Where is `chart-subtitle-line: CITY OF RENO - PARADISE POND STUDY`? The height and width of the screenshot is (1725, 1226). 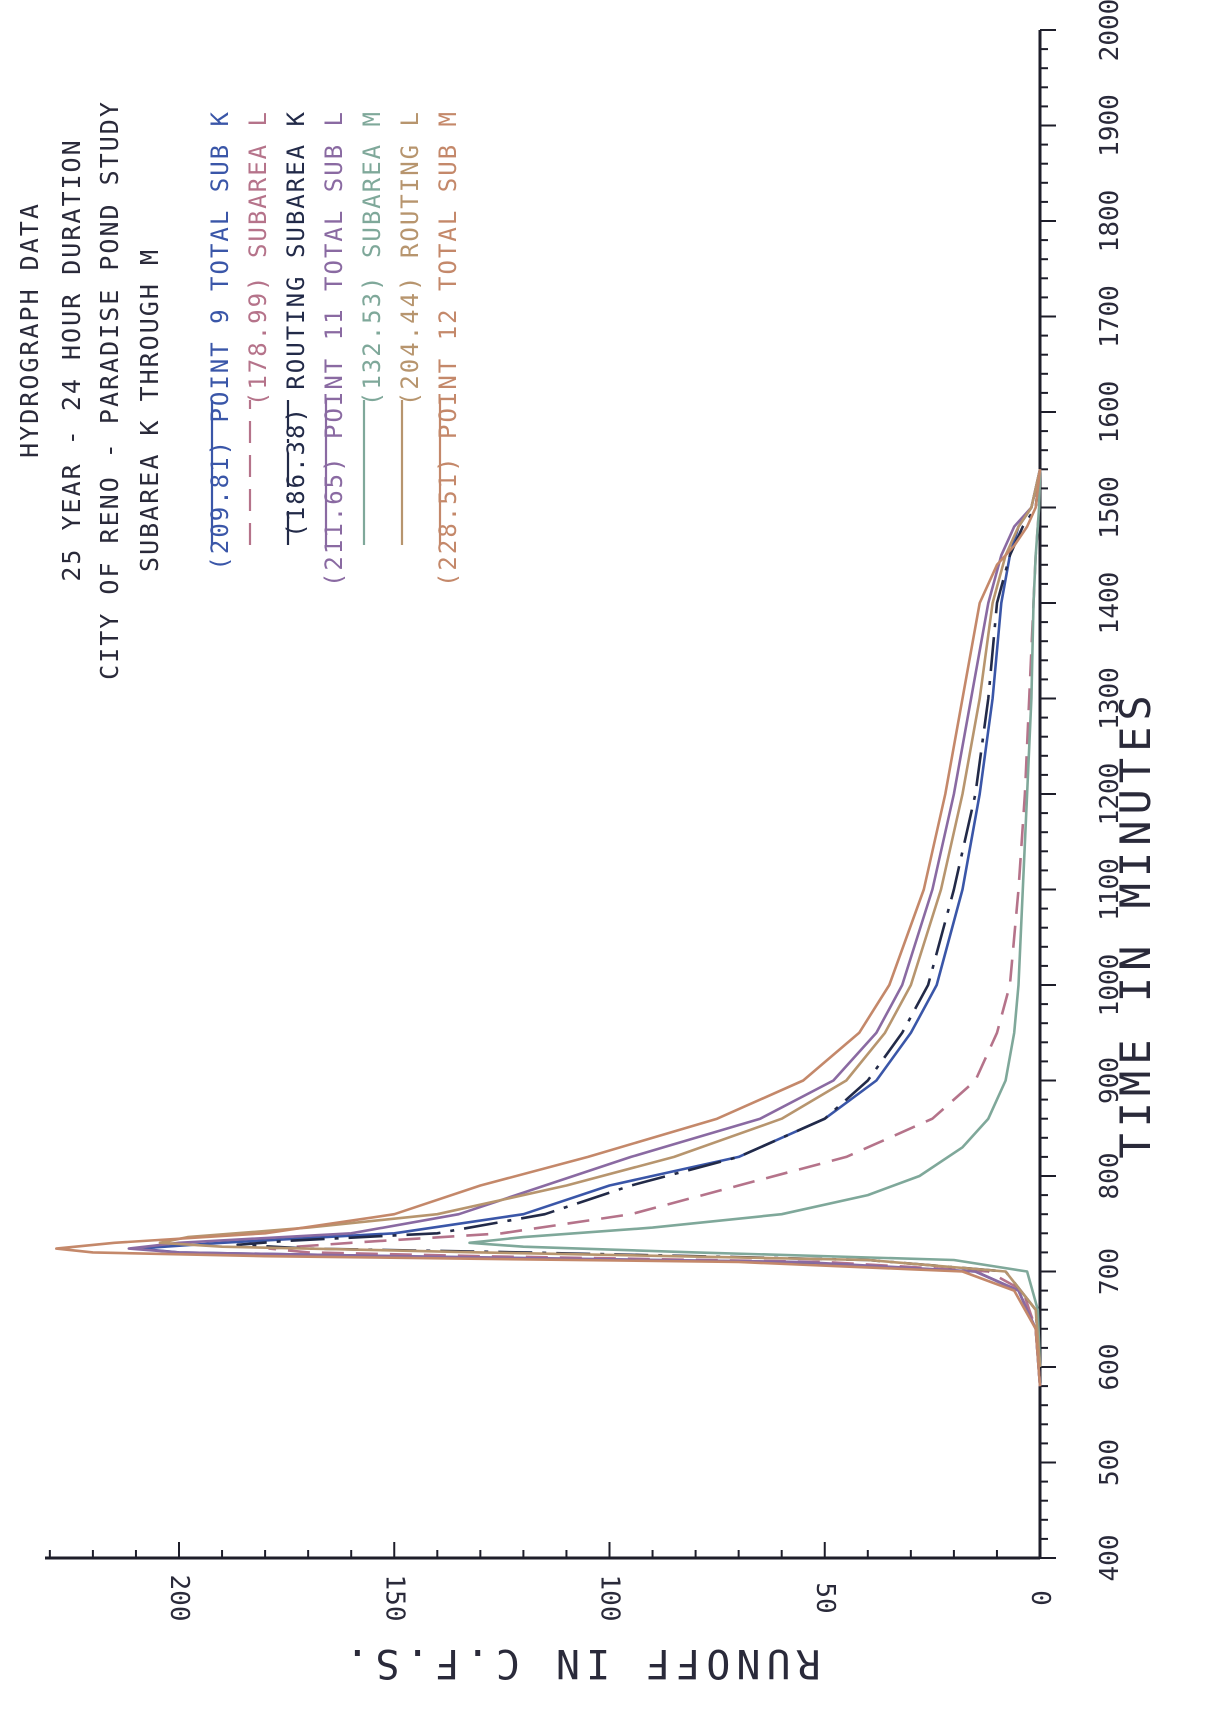
chart-subtitle-line: CITY OF RENO - PARADISE POND STUDY is located at coordinates (109, 390).